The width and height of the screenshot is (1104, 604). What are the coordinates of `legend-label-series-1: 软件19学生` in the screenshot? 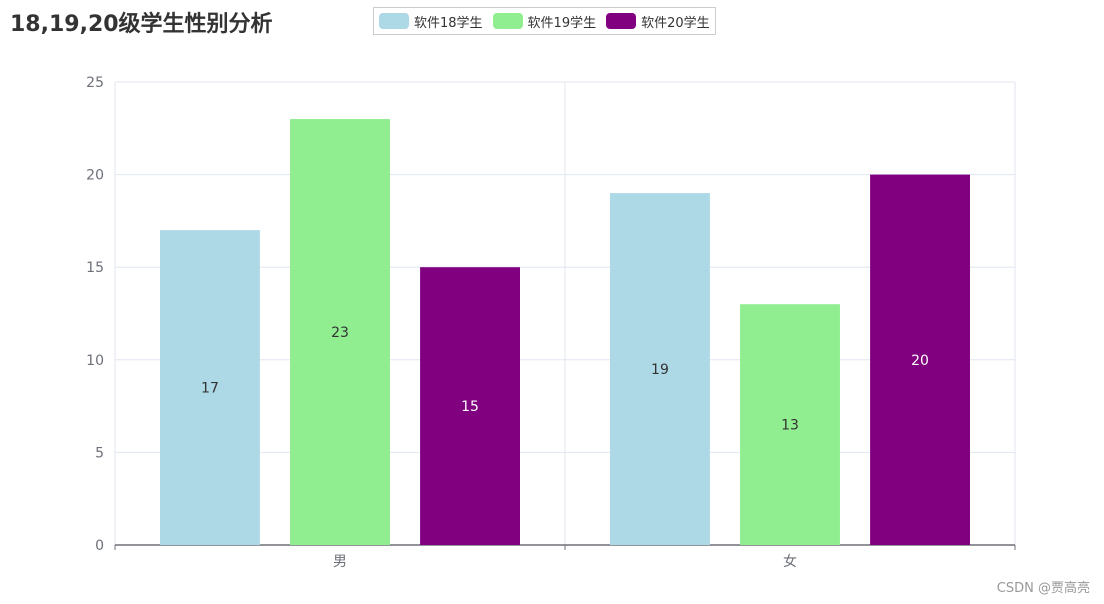 It's located at (562, 23).